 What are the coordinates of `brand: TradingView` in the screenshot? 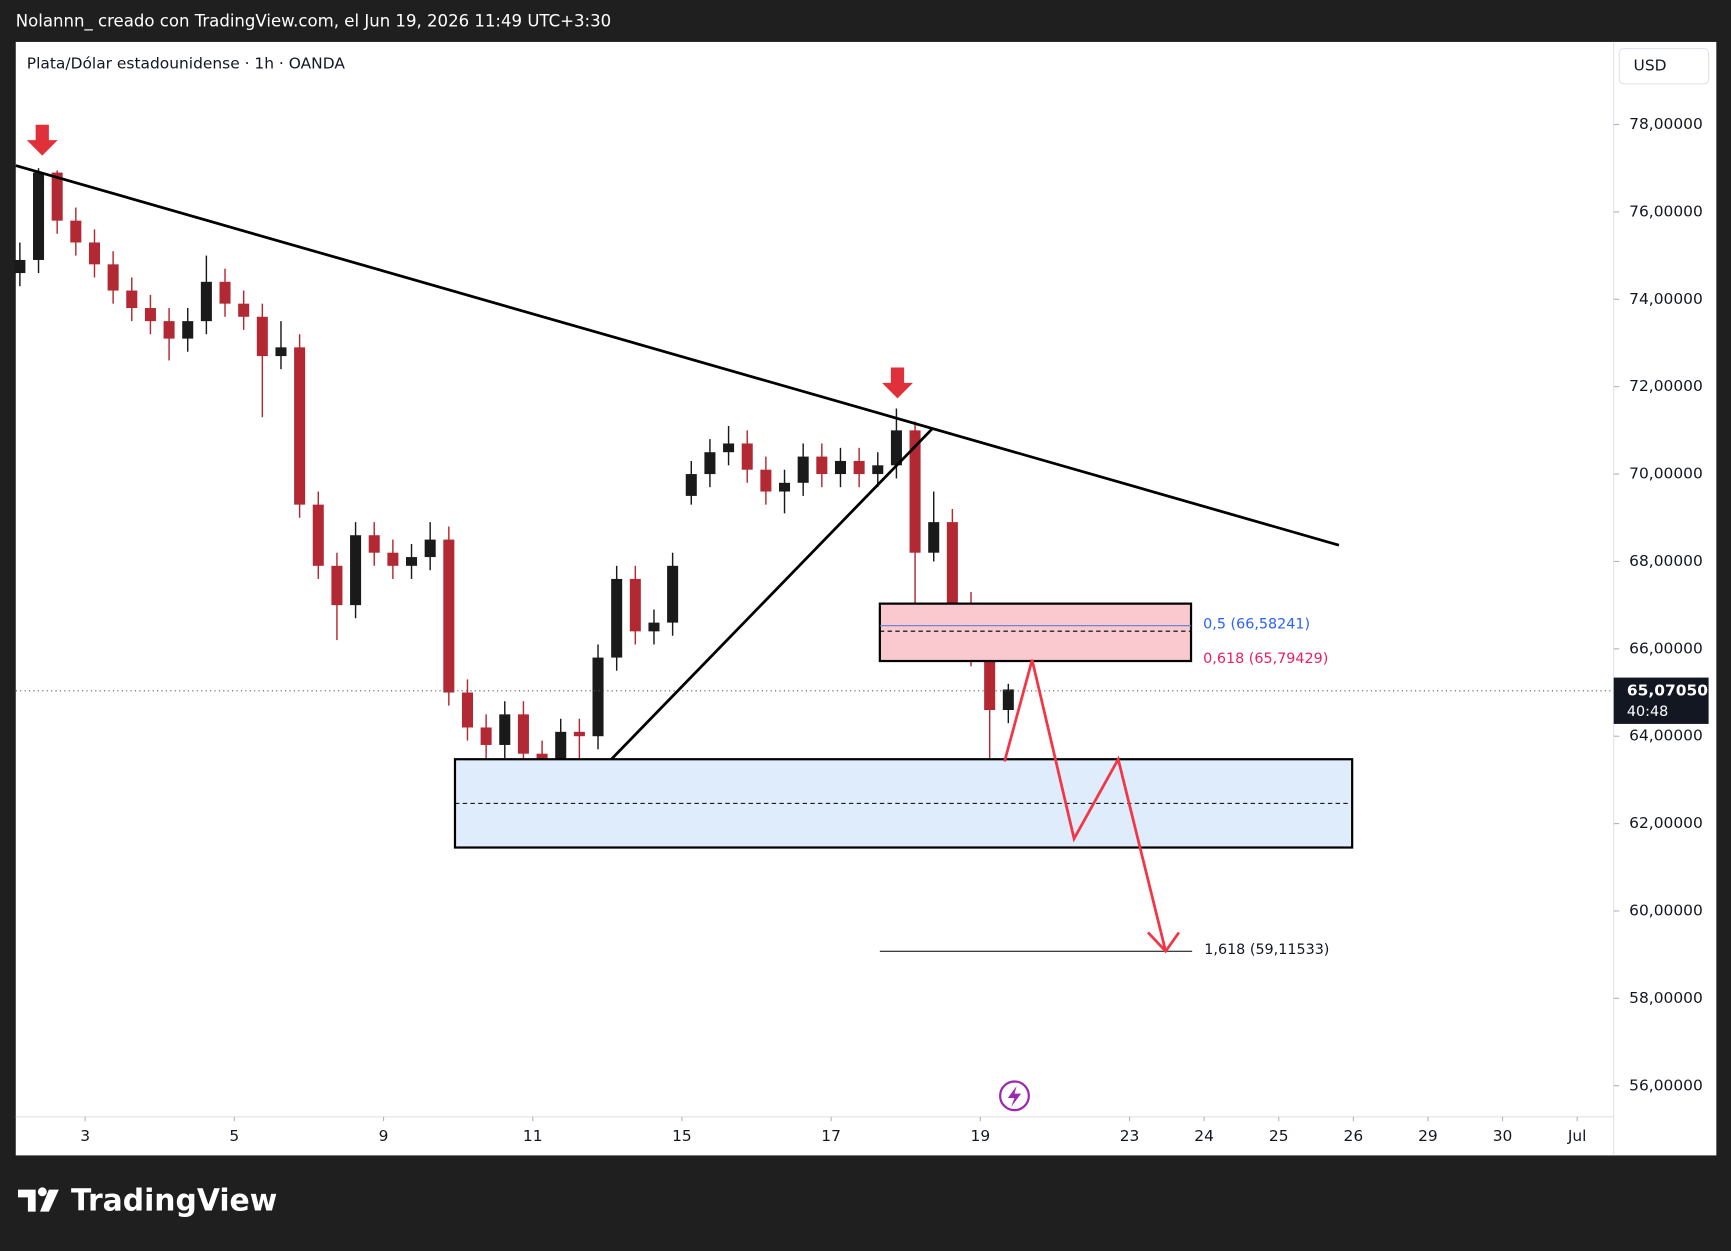 It's located at (174, 1200).